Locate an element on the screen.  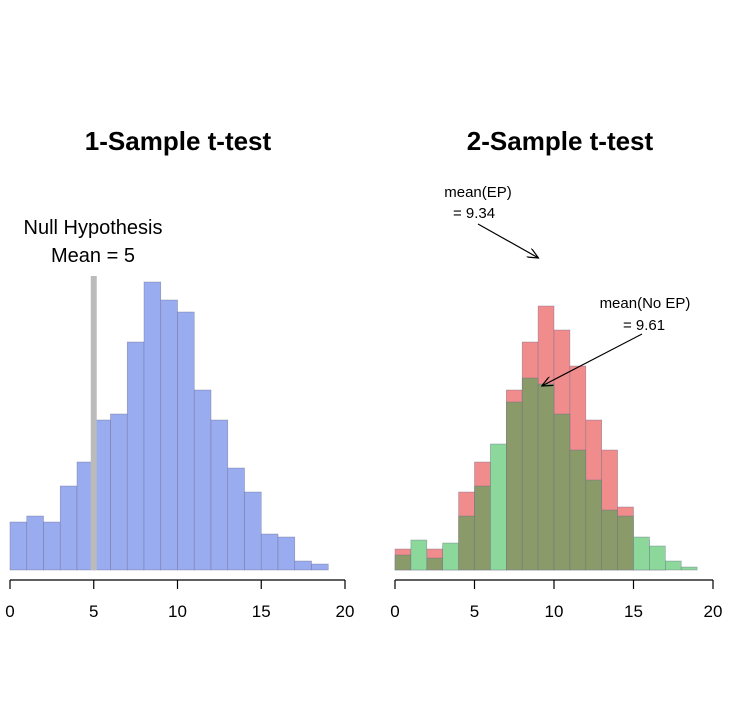
null-hypothesis-line is located at coordinates (93, 423).